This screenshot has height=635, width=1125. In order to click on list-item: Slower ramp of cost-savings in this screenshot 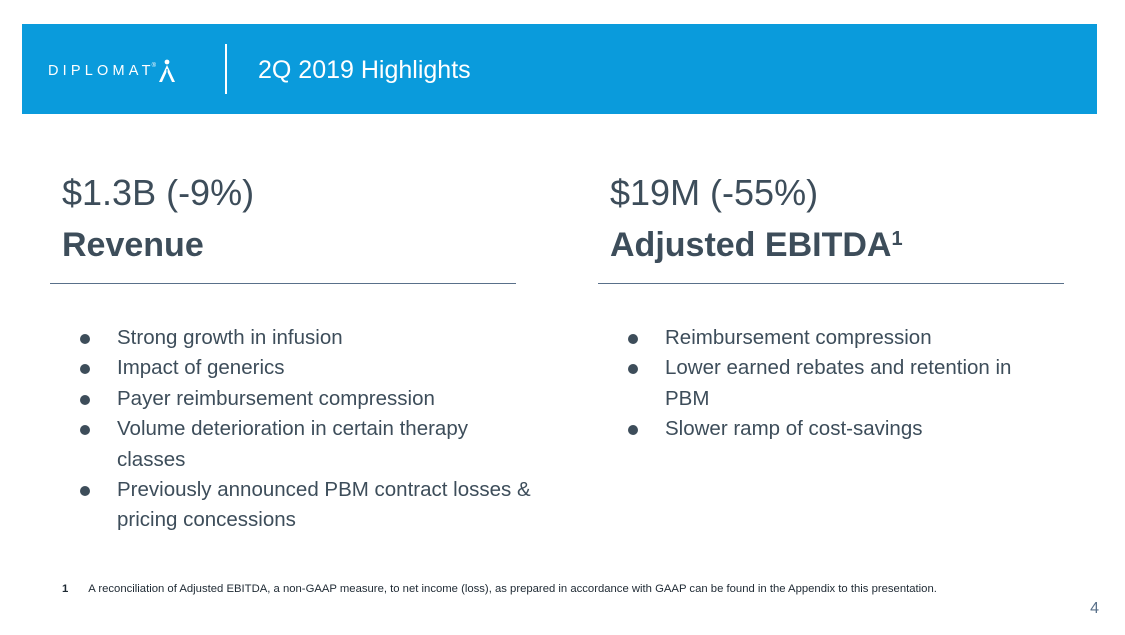, I will do `click(841, 429)`.